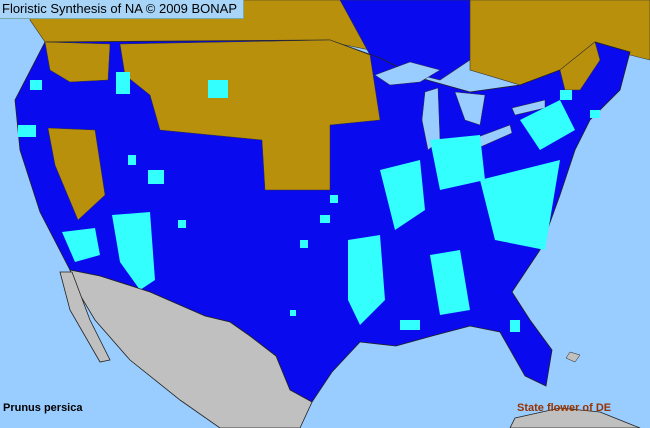  I want to click on state-flower-note: State flower of DE, so click(564, 408).